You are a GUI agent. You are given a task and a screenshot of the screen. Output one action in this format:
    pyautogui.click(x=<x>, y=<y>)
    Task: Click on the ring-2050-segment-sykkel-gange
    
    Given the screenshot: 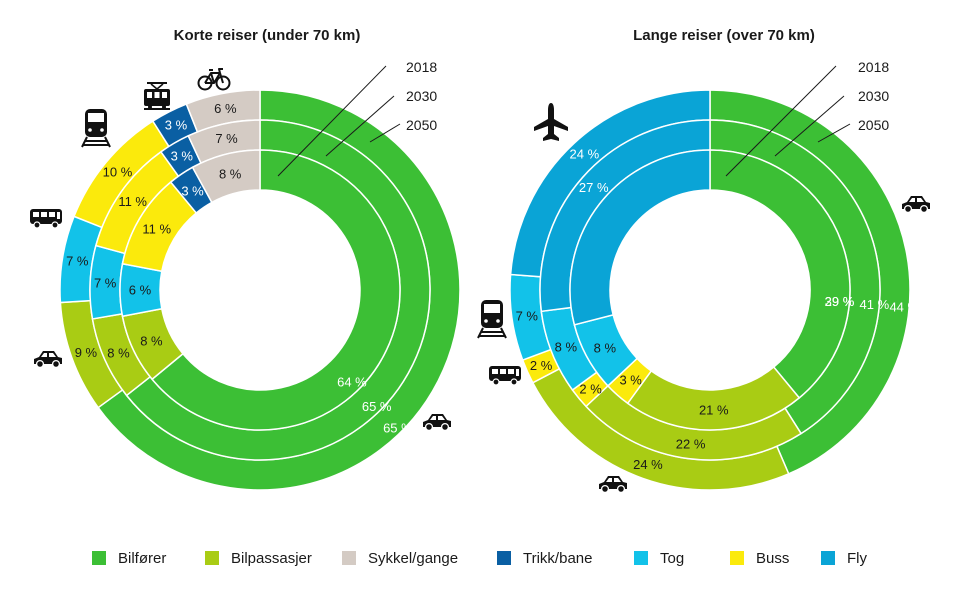 What is the action you would take?
    pyautogui.click(x=226, y=176)
    